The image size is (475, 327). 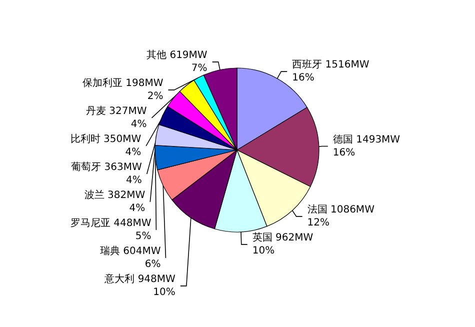 What do you see at coordinates (116, 117) in the screenshot?
I see `slice-label: 丹麦 327MW 4%` at bounding box center [116, 117].